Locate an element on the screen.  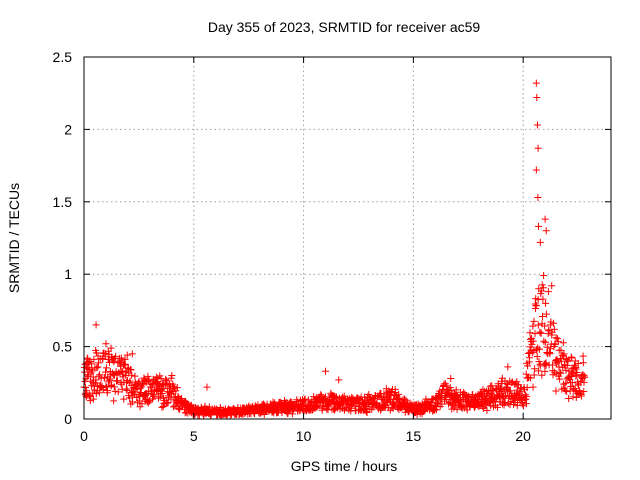
x-tick-label: 5 is located at coordinates (194, 436).